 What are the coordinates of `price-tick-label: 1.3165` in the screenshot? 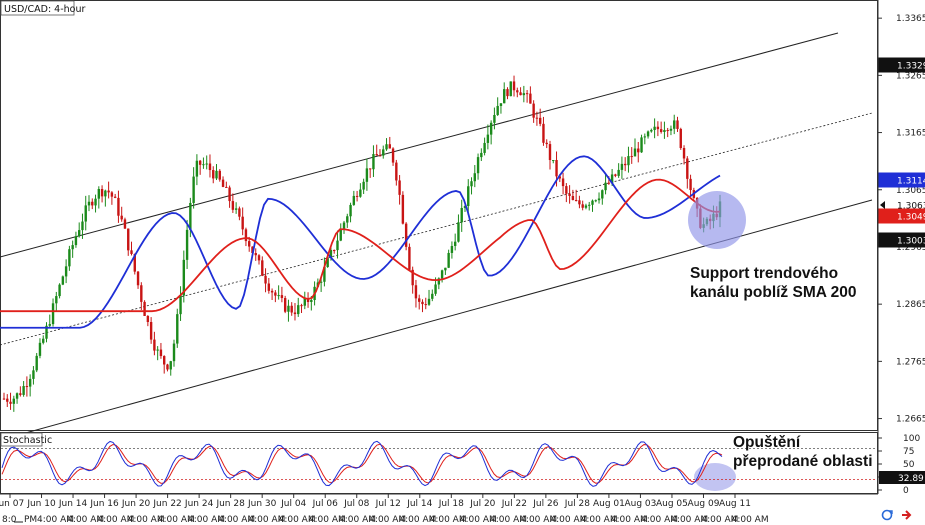 It's located at (910, 134).